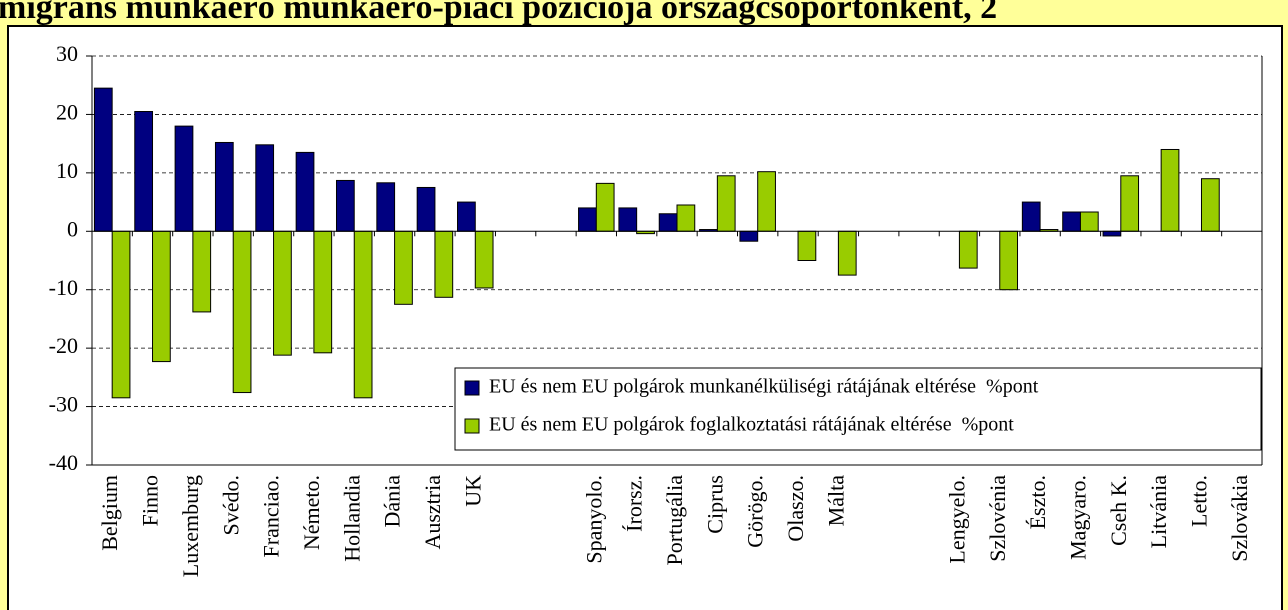 This screenshot has height=610, width=1288. I want to click on title-bar, so click(644, 12).